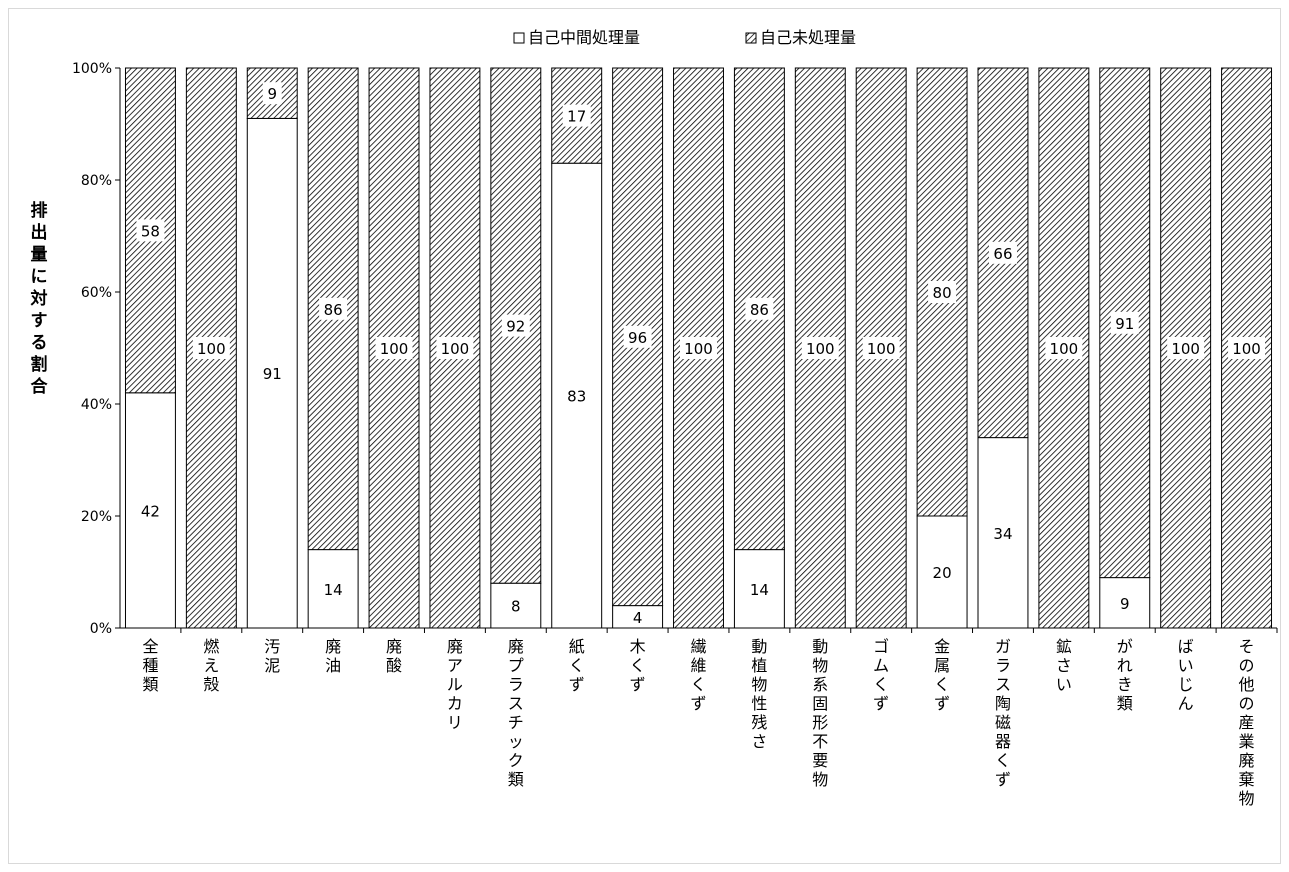  I want to click on category-label: 紙くず, so click(577, 665).